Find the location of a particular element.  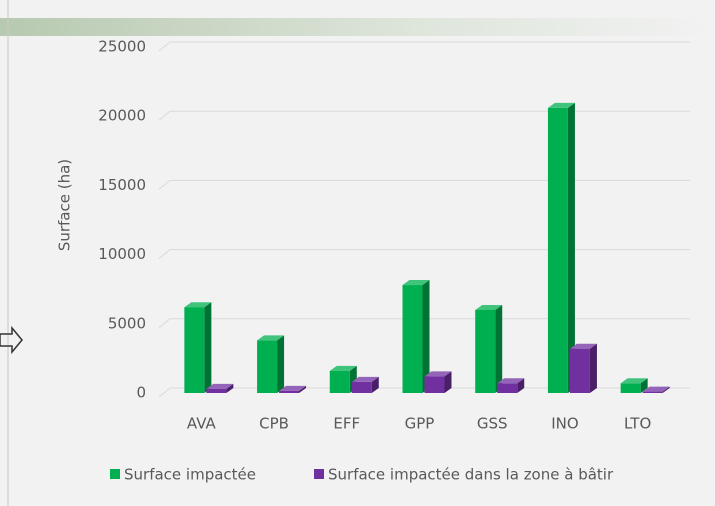

y-tick-label: 5000 is located at coordinates (127, 323).